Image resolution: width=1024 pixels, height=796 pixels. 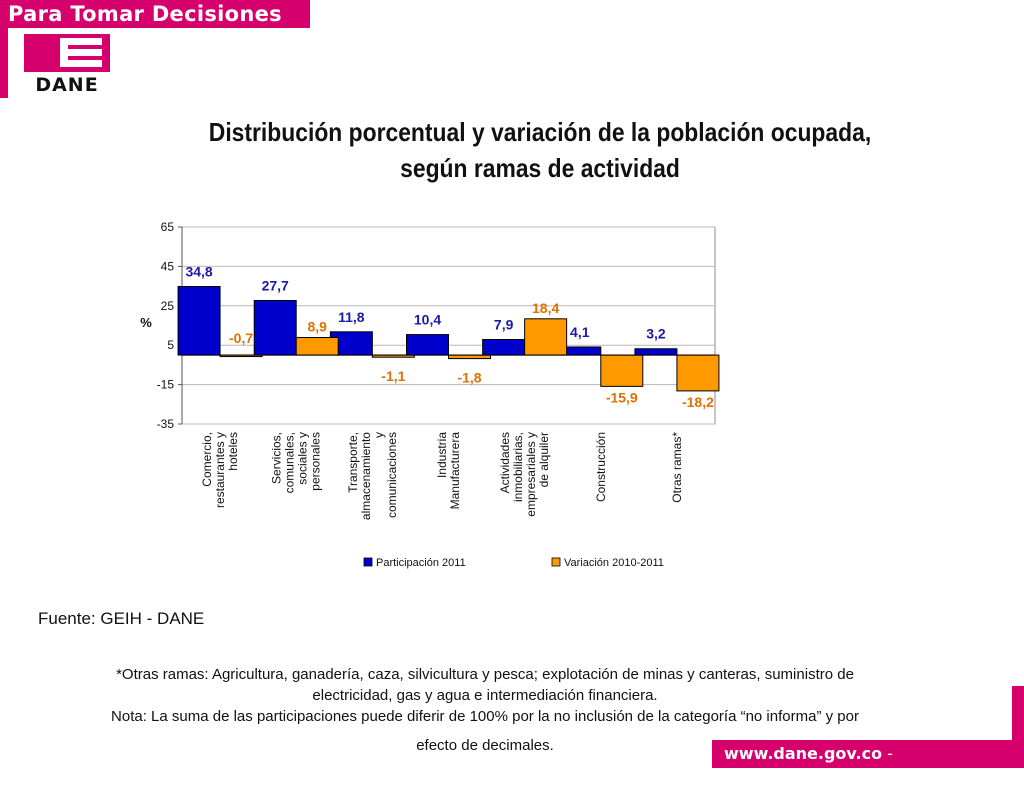 I want to click on banner-edge, so click(x=4, y=63).